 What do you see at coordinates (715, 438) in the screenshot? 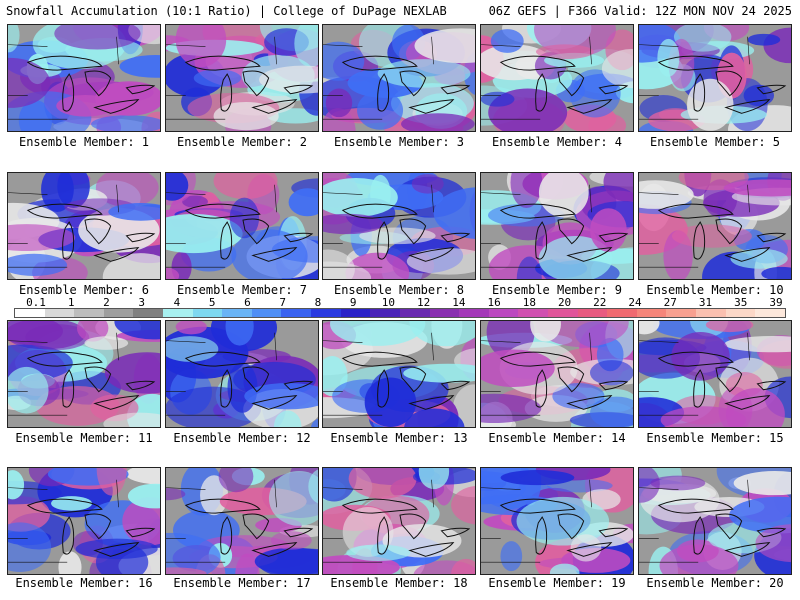
I see `ensemble-member-label: Ensemble Member: 15` at bounding box center [715, 438].